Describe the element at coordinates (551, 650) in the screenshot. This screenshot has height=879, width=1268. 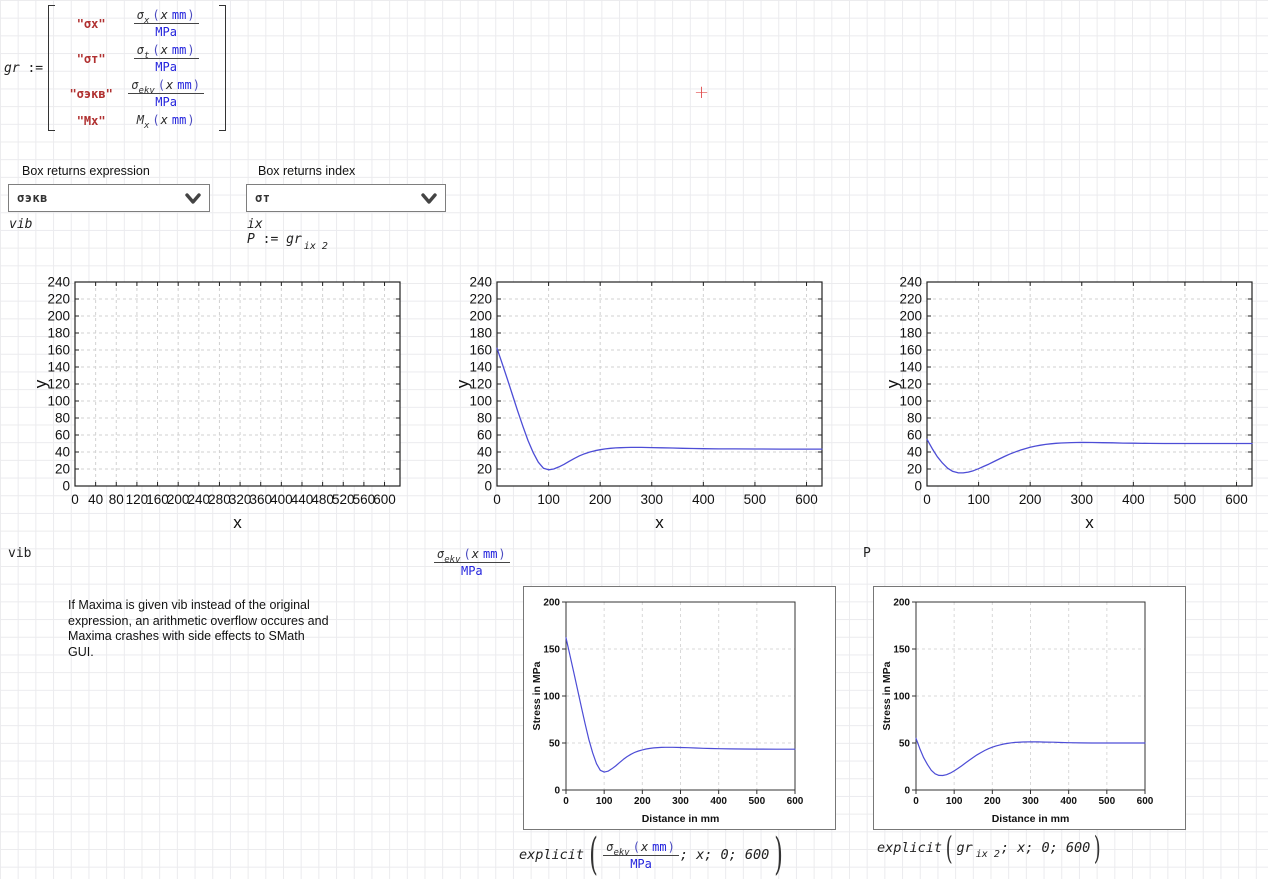
I see `svg-text: 150` at that location.